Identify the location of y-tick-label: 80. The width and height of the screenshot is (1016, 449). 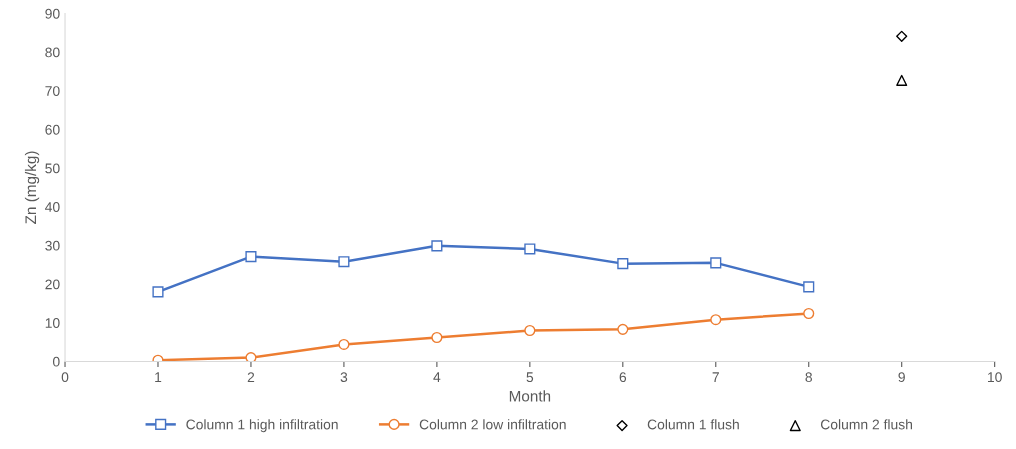
(52, 52).